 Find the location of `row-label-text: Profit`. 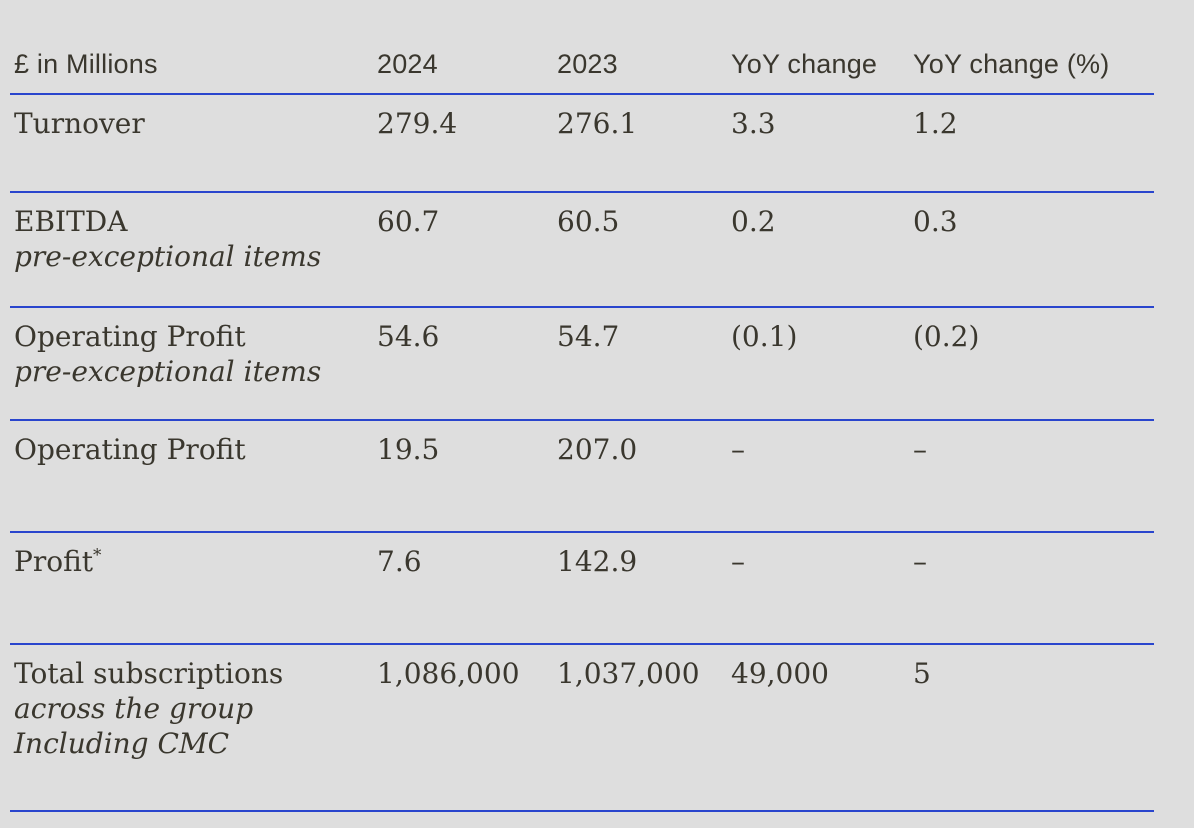

row-label-text: Profit is located at coordinates (54, 561).